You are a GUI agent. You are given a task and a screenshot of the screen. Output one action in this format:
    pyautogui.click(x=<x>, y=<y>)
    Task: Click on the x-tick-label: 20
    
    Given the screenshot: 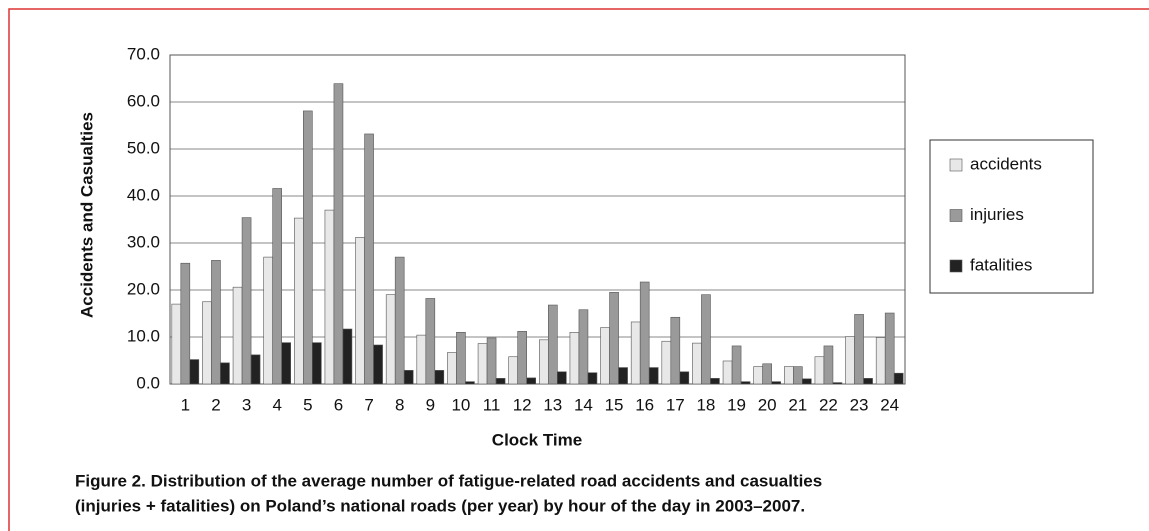 What is the action you would take?
    pyautogui.click(x=767, y=404)
    